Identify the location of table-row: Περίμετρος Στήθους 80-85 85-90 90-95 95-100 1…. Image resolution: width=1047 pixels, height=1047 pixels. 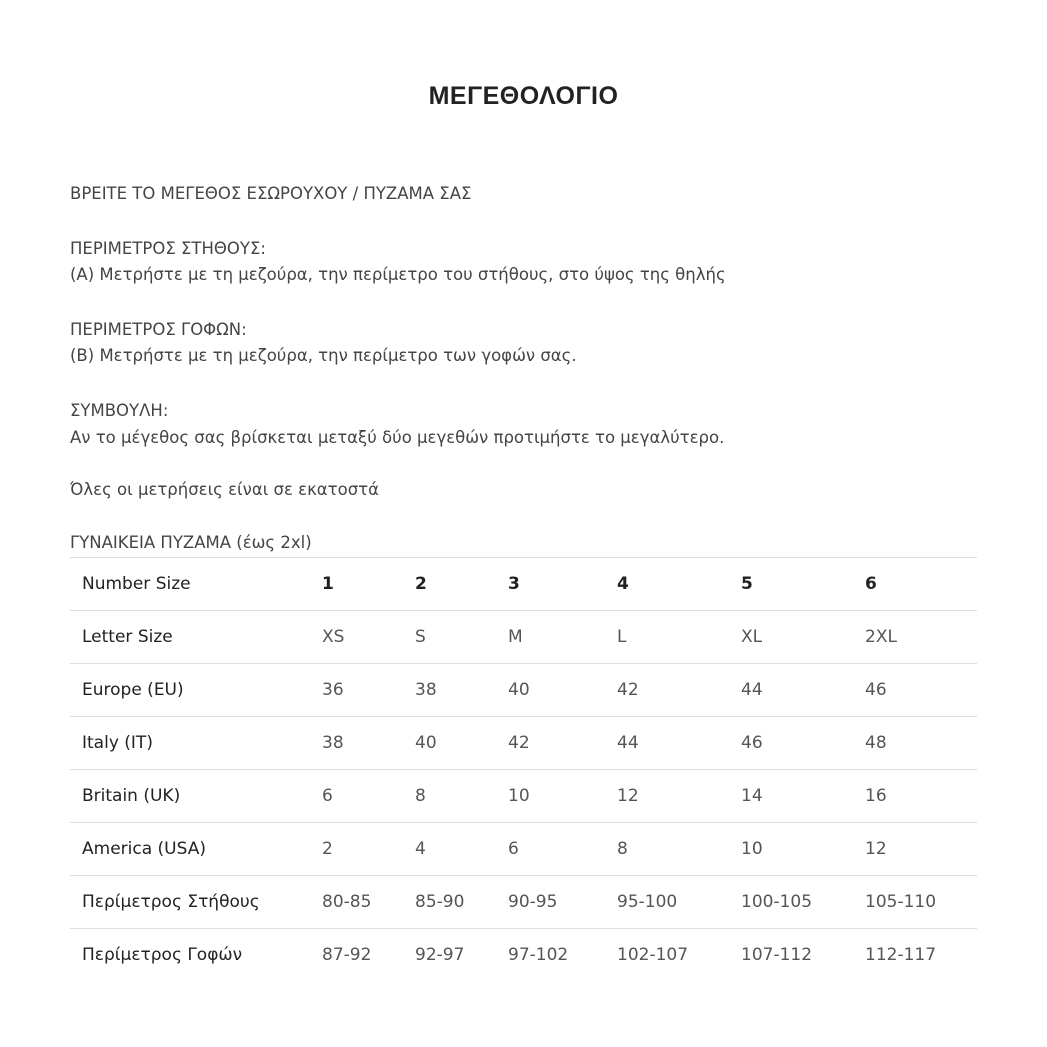
(523, 902).